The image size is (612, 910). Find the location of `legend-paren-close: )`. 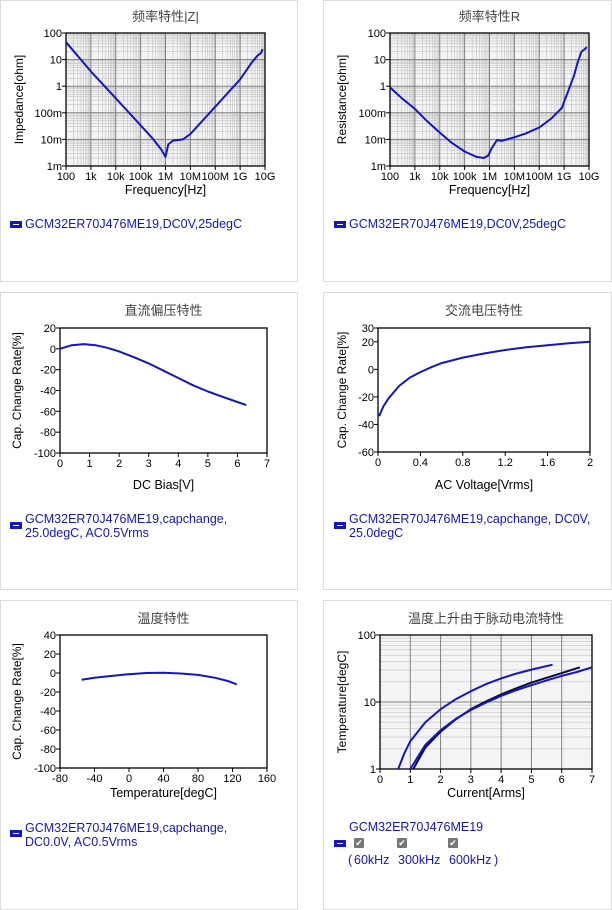

legend-paren-close: ) is located at coordinates (496, 860).